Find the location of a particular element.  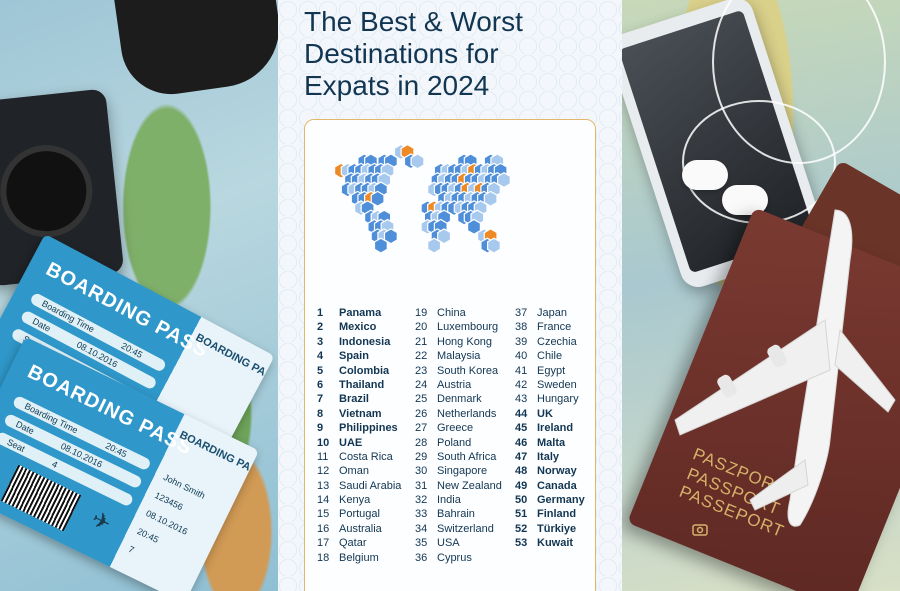

rank-row: 22 Malaysia is located at coordinates (458, 356).